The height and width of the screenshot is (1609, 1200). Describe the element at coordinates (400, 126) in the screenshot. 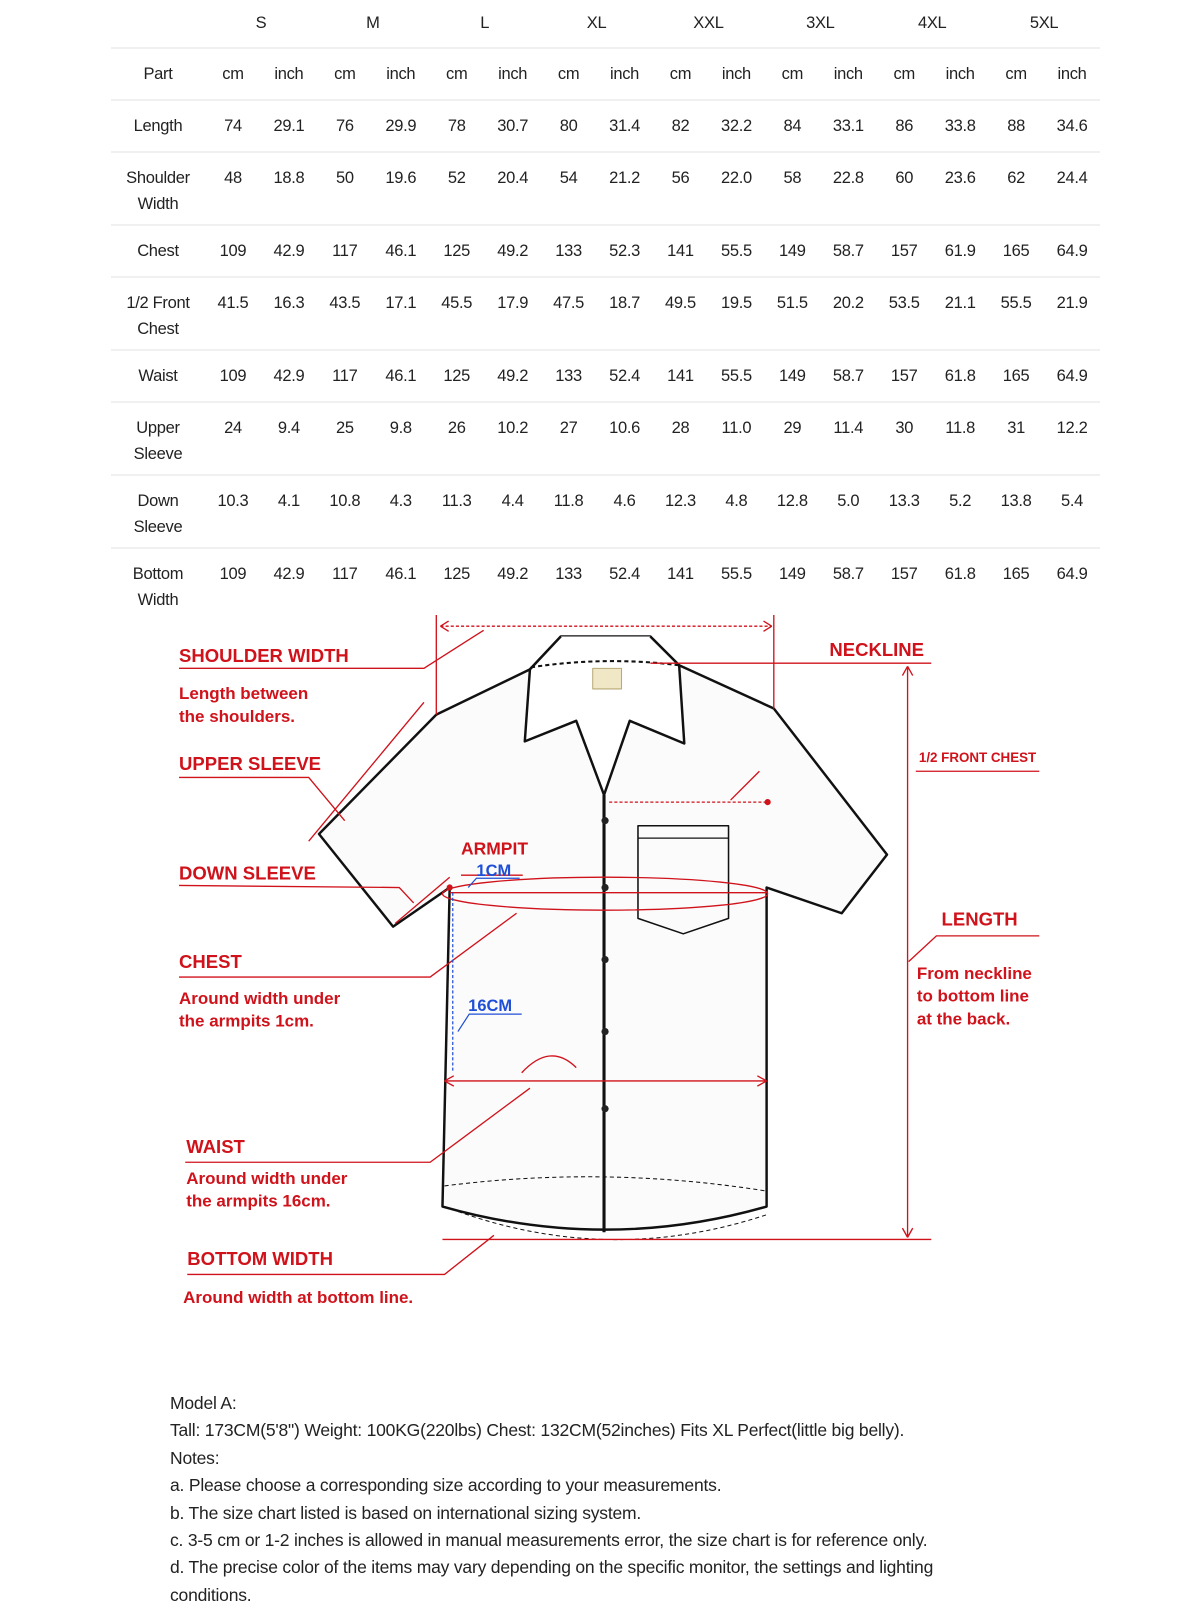

I see `measurement-cell: 29.9` at that location.